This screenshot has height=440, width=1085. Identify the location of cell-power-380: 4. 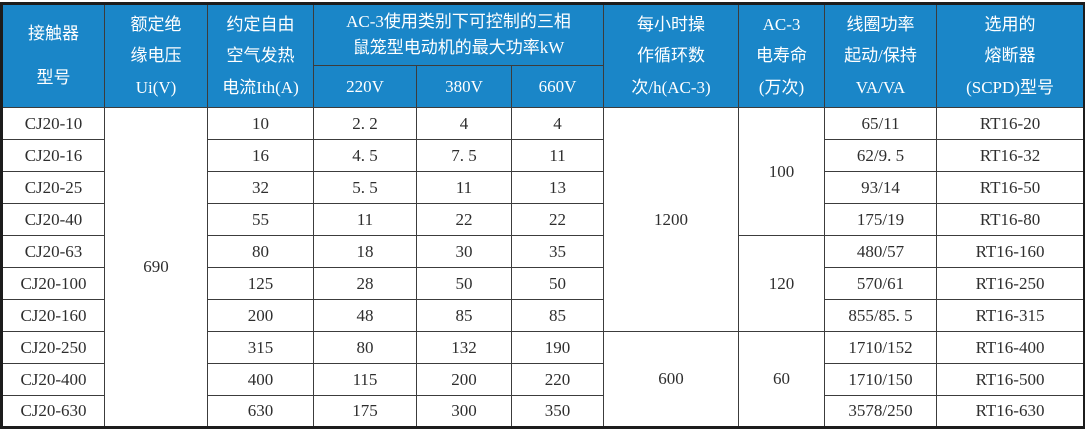
(464, 123).